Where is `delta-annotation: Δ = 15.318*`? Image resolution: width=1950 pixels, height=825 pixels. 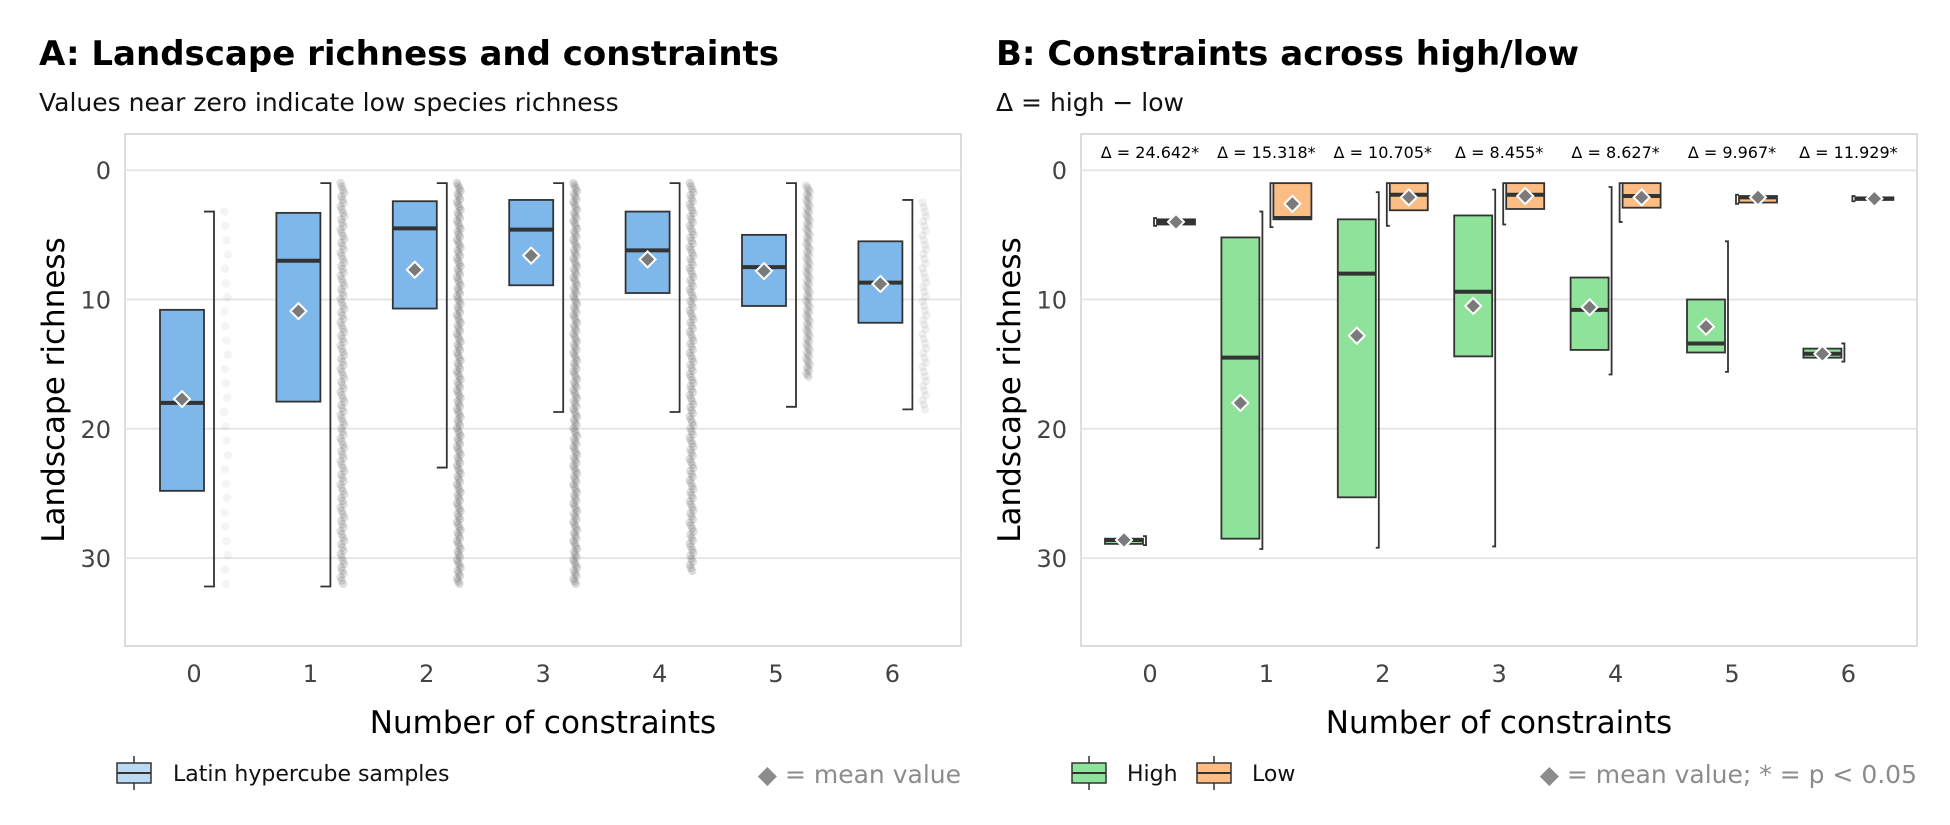
delta-annotation: Δ = 15.318* is located at coordinates (1266, 152).